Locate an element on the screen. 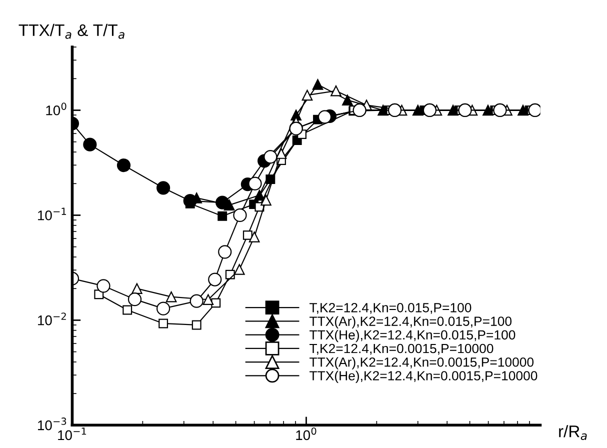 This screenshot has height=448, width=607. legend-label: T,K2=12.4,Kn=0.0015,P=10000 is located at coordinates (402, 349).